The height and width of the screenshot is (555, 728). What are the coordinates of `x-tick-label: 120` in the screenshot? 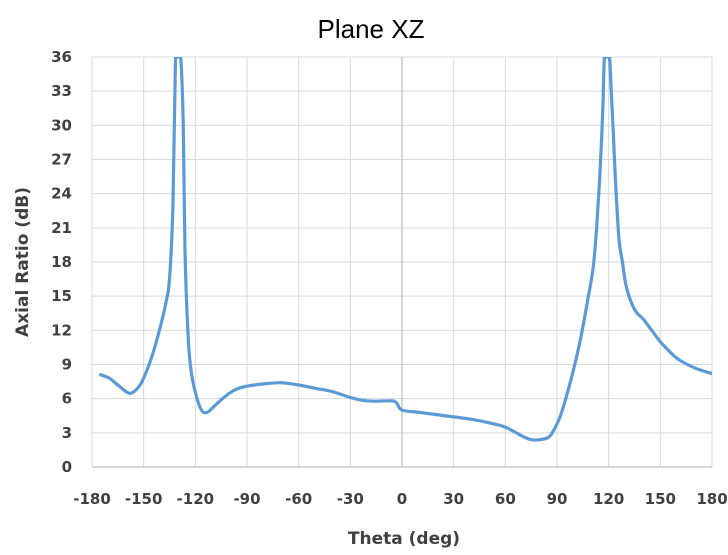 It's located at (608, 499).